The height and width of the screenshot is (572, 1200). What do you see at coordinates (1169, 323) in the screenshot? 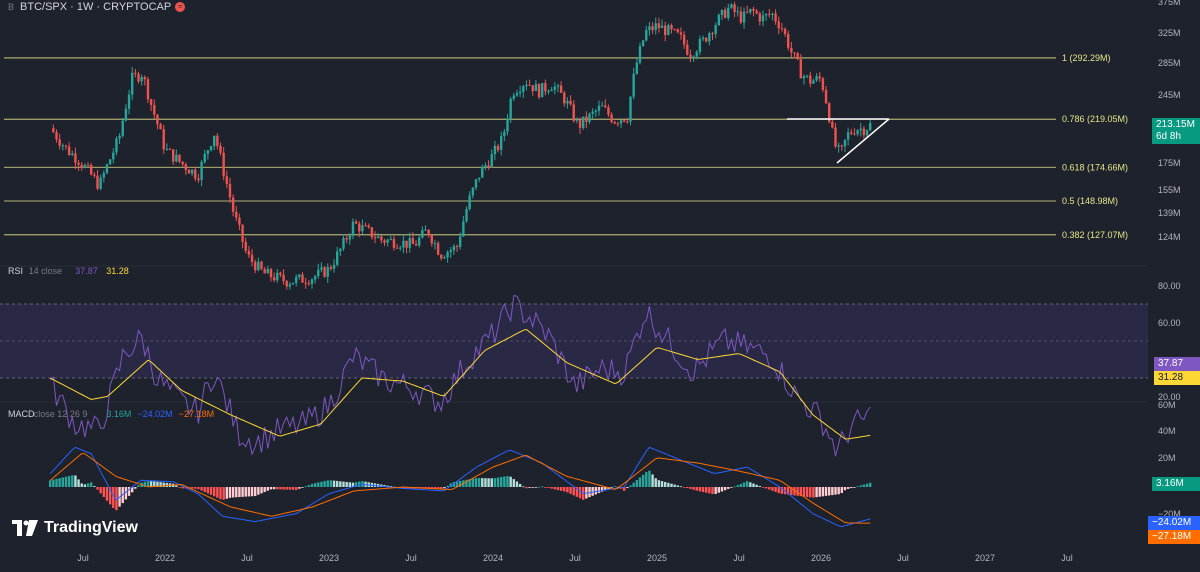
I see `rsi-axis-label: 60.00` at bounding box center [1169, 323].